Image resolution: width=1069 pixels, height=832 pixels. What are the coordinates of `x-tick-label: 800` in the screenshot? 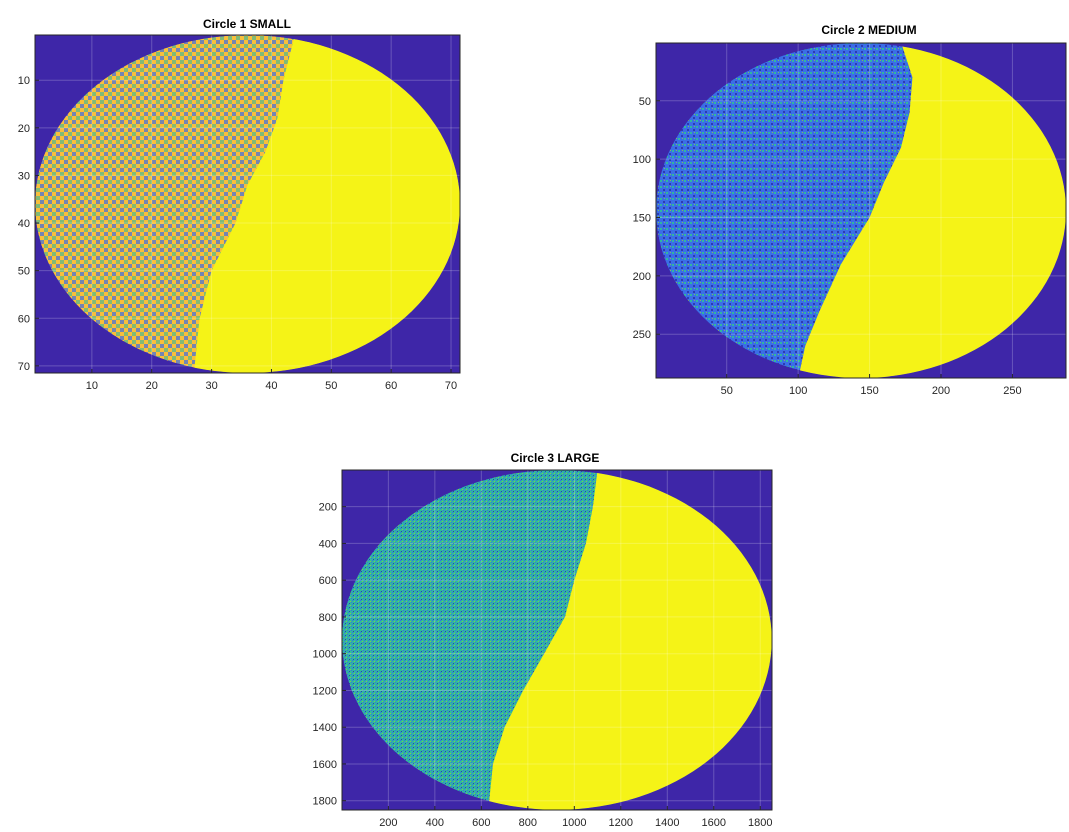 It's located at (528, 823).